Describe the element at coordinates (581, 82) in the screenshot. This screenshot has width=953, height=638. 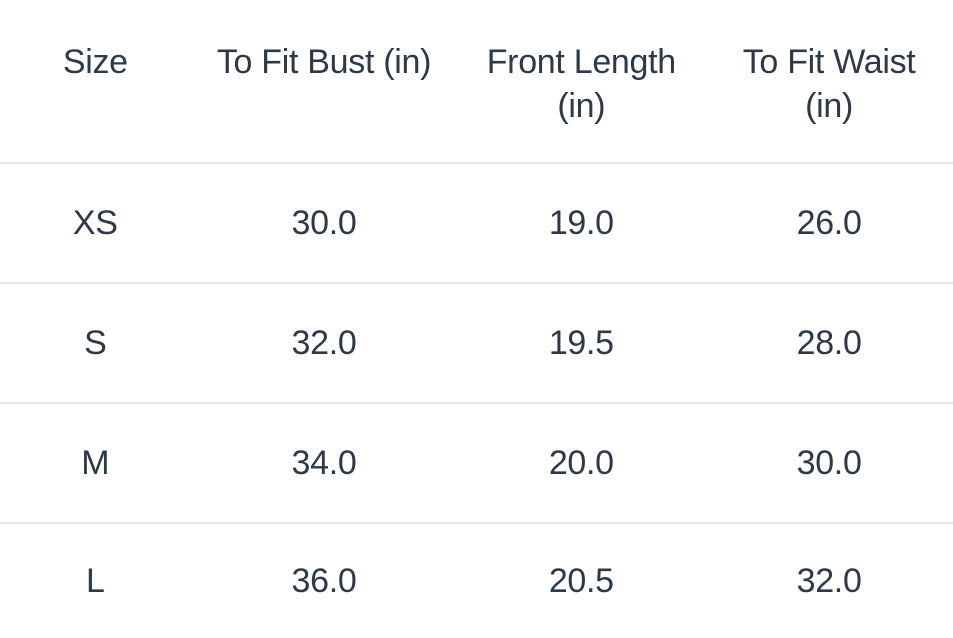
I see `column-header-front-length: Front Length (in)` at that location.